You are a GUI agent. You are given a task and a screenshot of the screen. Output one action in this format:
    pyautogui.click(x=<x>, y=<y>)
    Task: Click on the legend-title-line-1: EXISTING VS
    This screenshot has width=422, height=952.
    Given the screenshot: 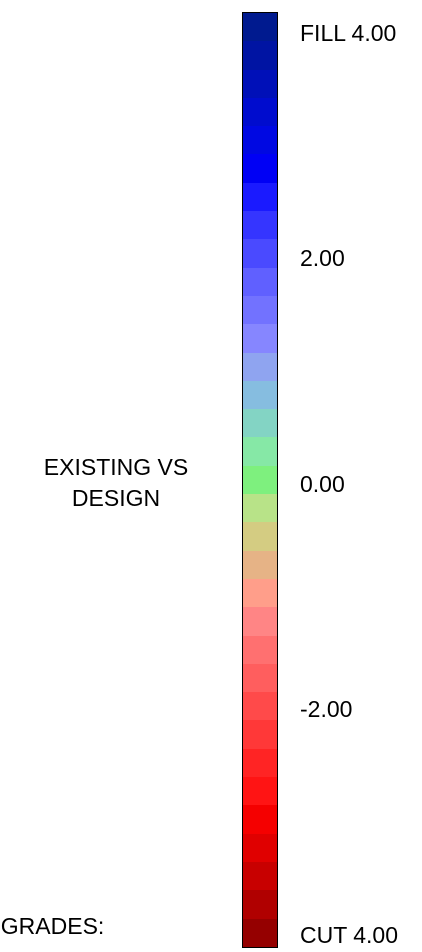 What is the action you would take?
    pyautogui.click(x=116, y=467)
    